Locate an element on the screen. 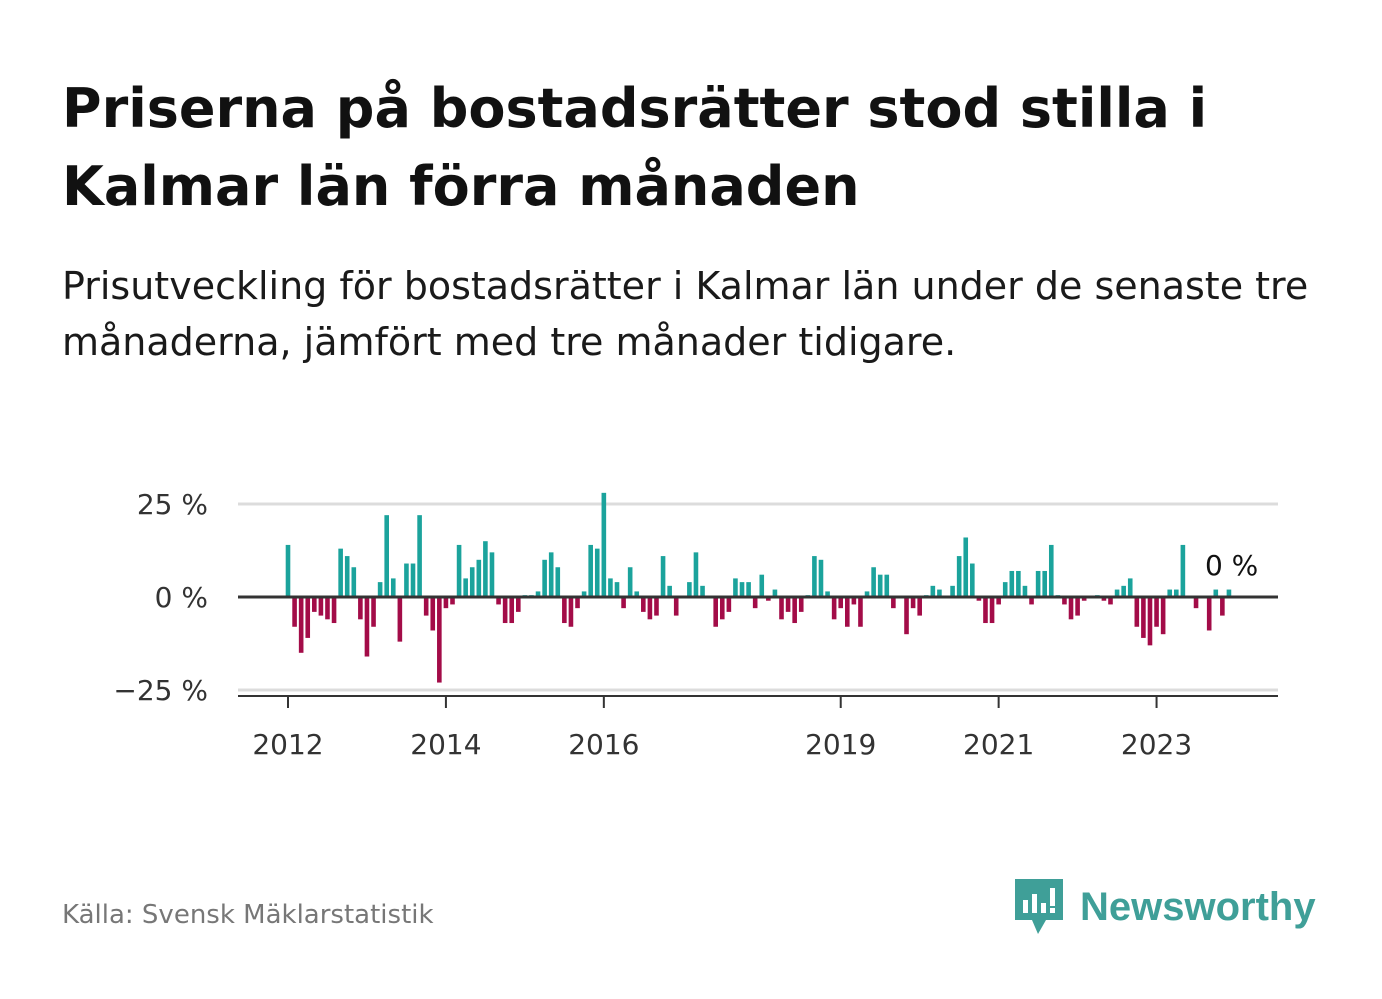 Image resolution: width=1382 pixels, height=999 pixels. x-tick-label: 2016 is located at coordinates (603, 744).